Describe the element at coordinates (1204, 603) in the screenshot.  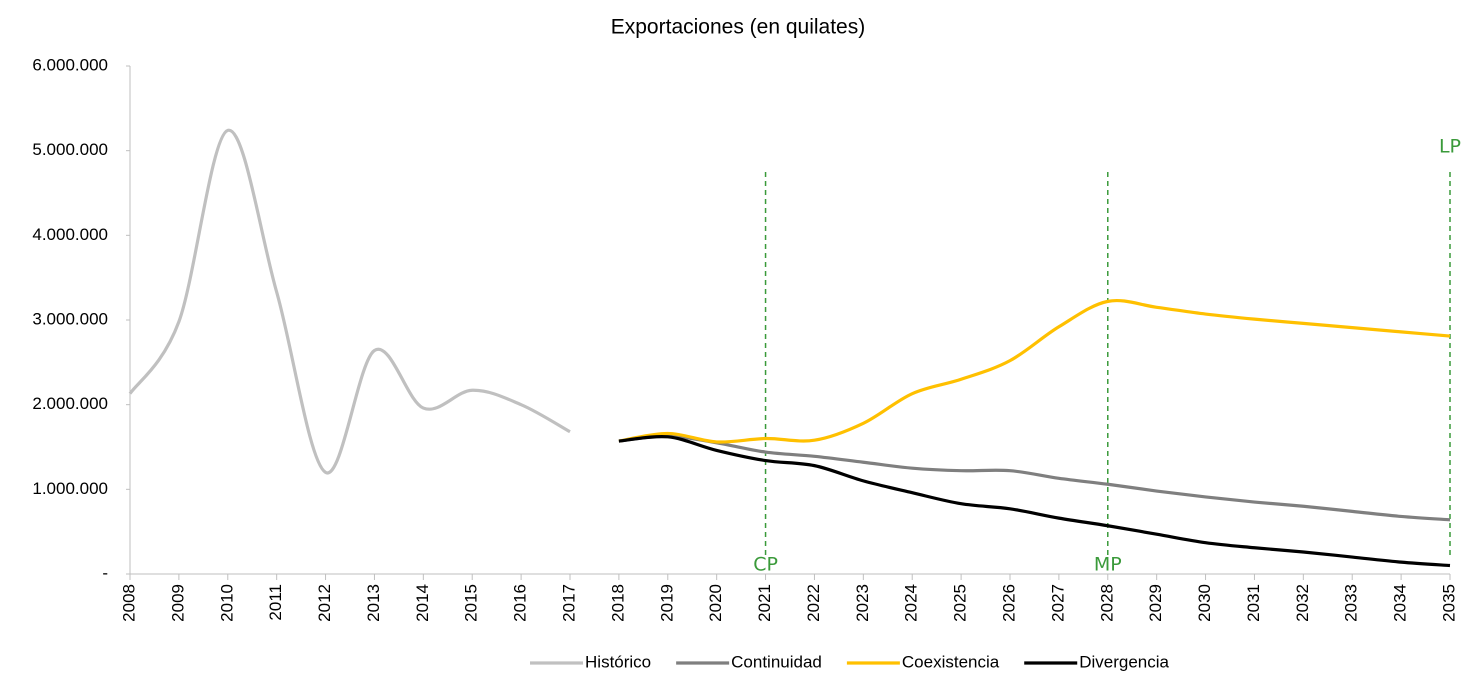
I see `x-tick-label: 2030` at that location.